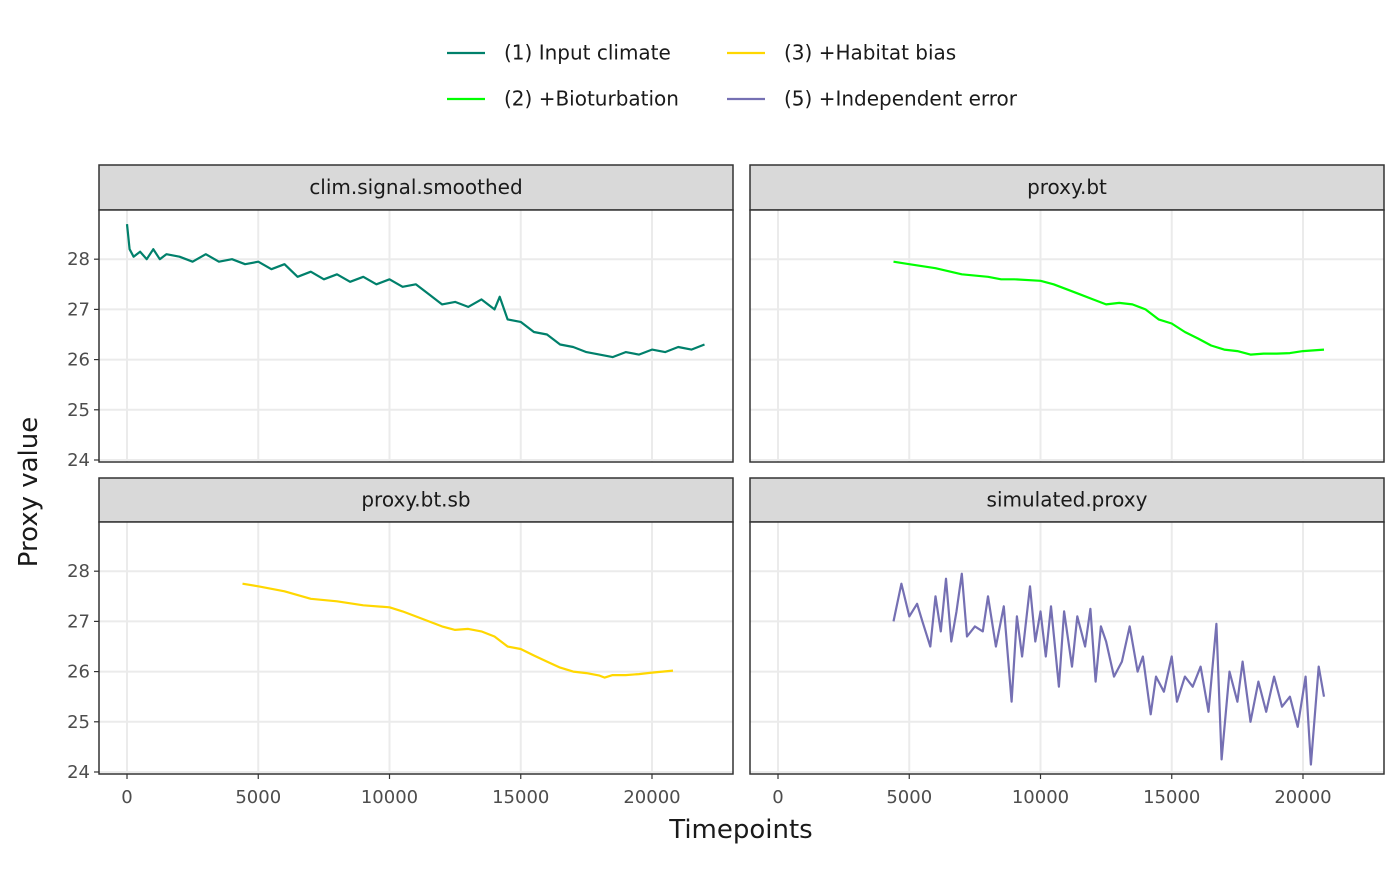 The image size is (1400, 870). Describe the element at coordinates (740, 830) in the screenshot. I see `x-axis-label: Timepoints` at that location.